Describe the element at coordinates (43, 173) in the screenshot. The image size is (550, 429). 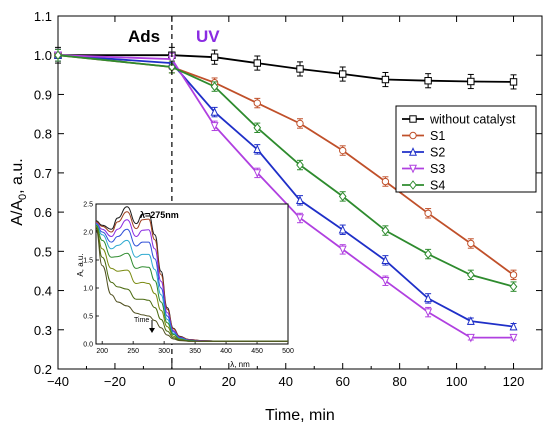
I see `y-tick-label: 0.7` at that location.